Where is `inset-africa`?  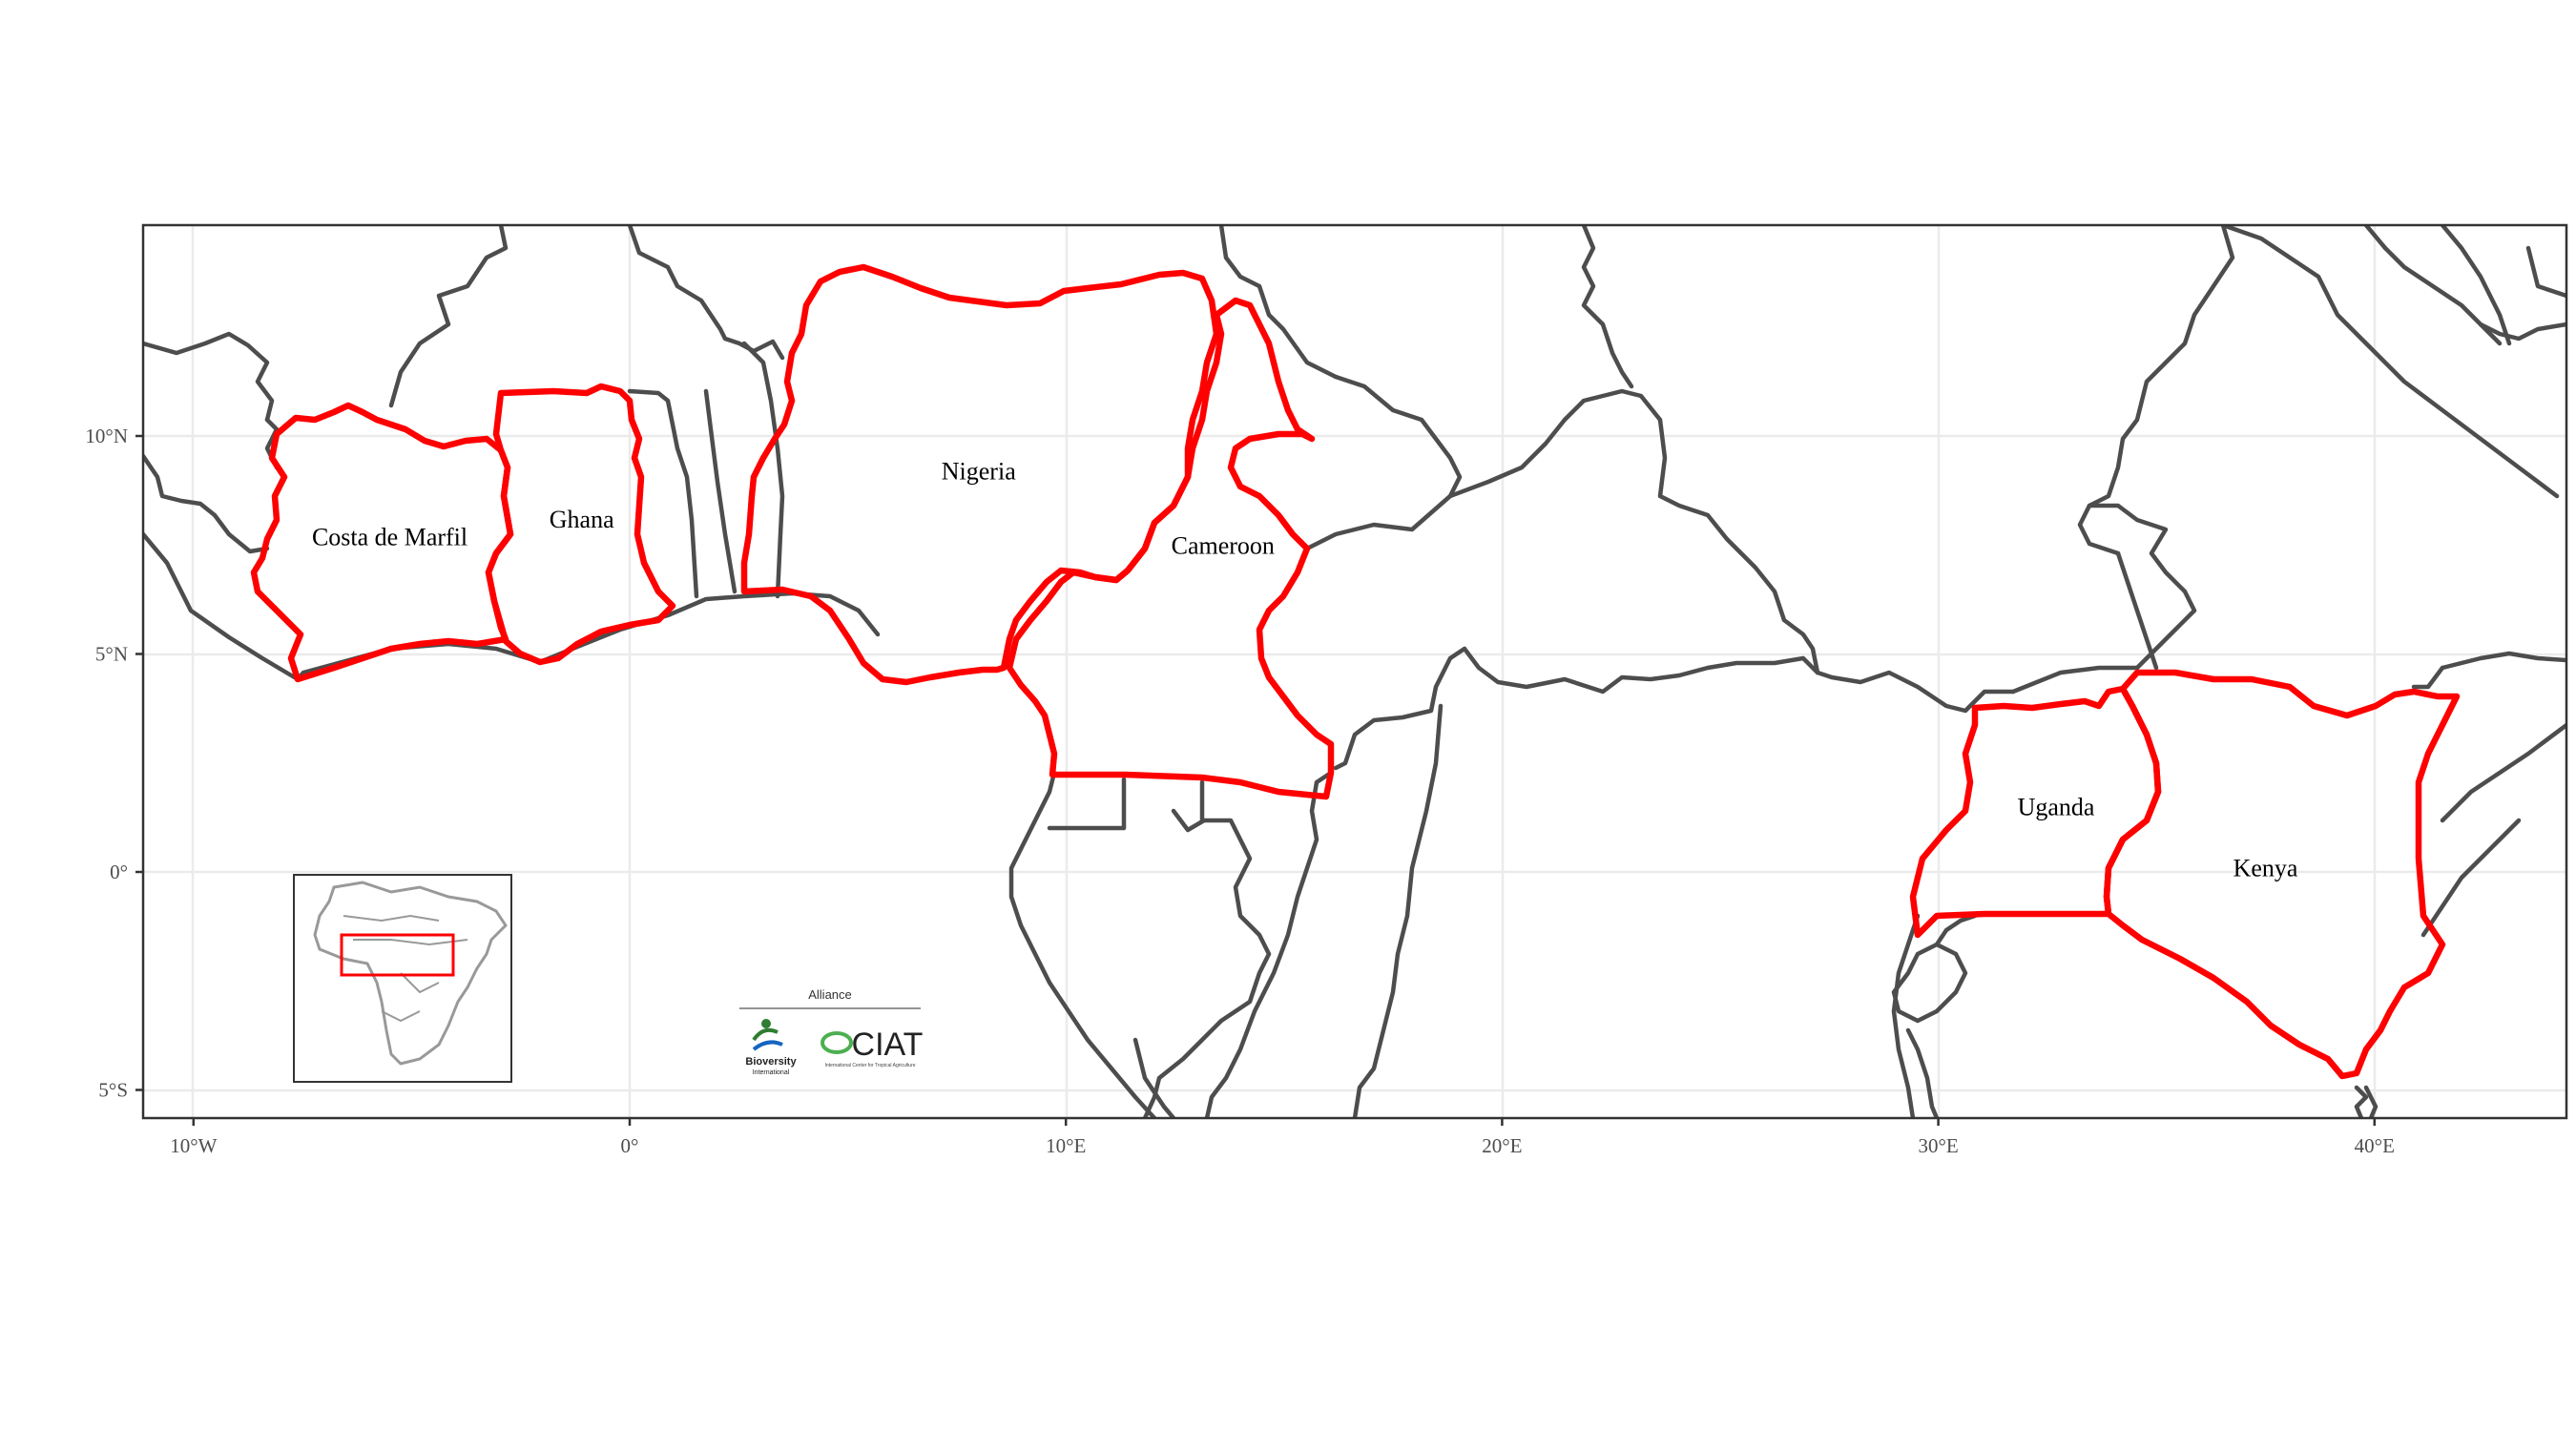
inset-africa is located at coordinates (410, 974).